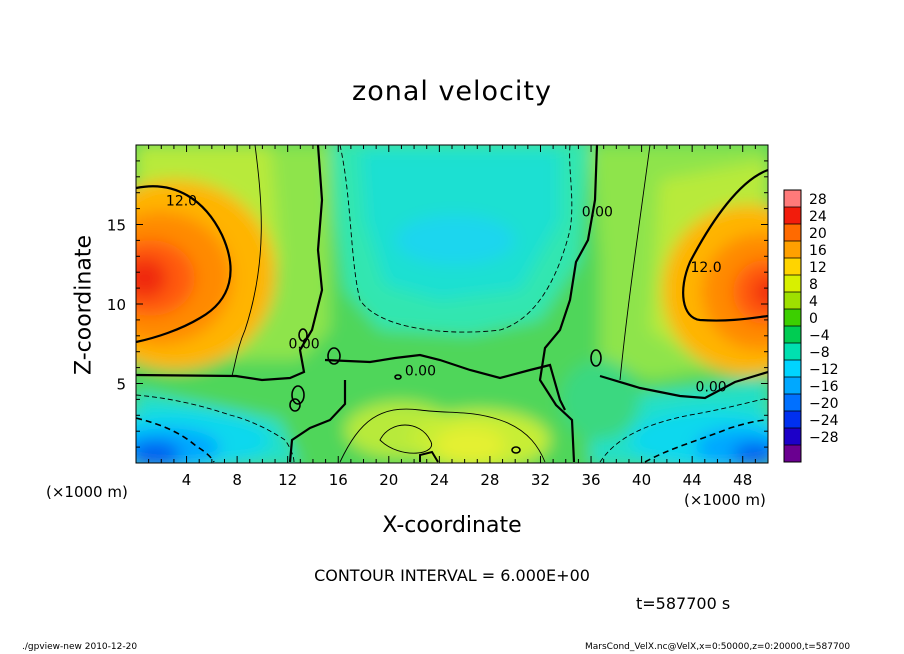 The image size is (904, 654). What do you see at coordinates (540, 480) in the screenshot?
I see `x-tick-label: 32` at bounding box center [540, 480].